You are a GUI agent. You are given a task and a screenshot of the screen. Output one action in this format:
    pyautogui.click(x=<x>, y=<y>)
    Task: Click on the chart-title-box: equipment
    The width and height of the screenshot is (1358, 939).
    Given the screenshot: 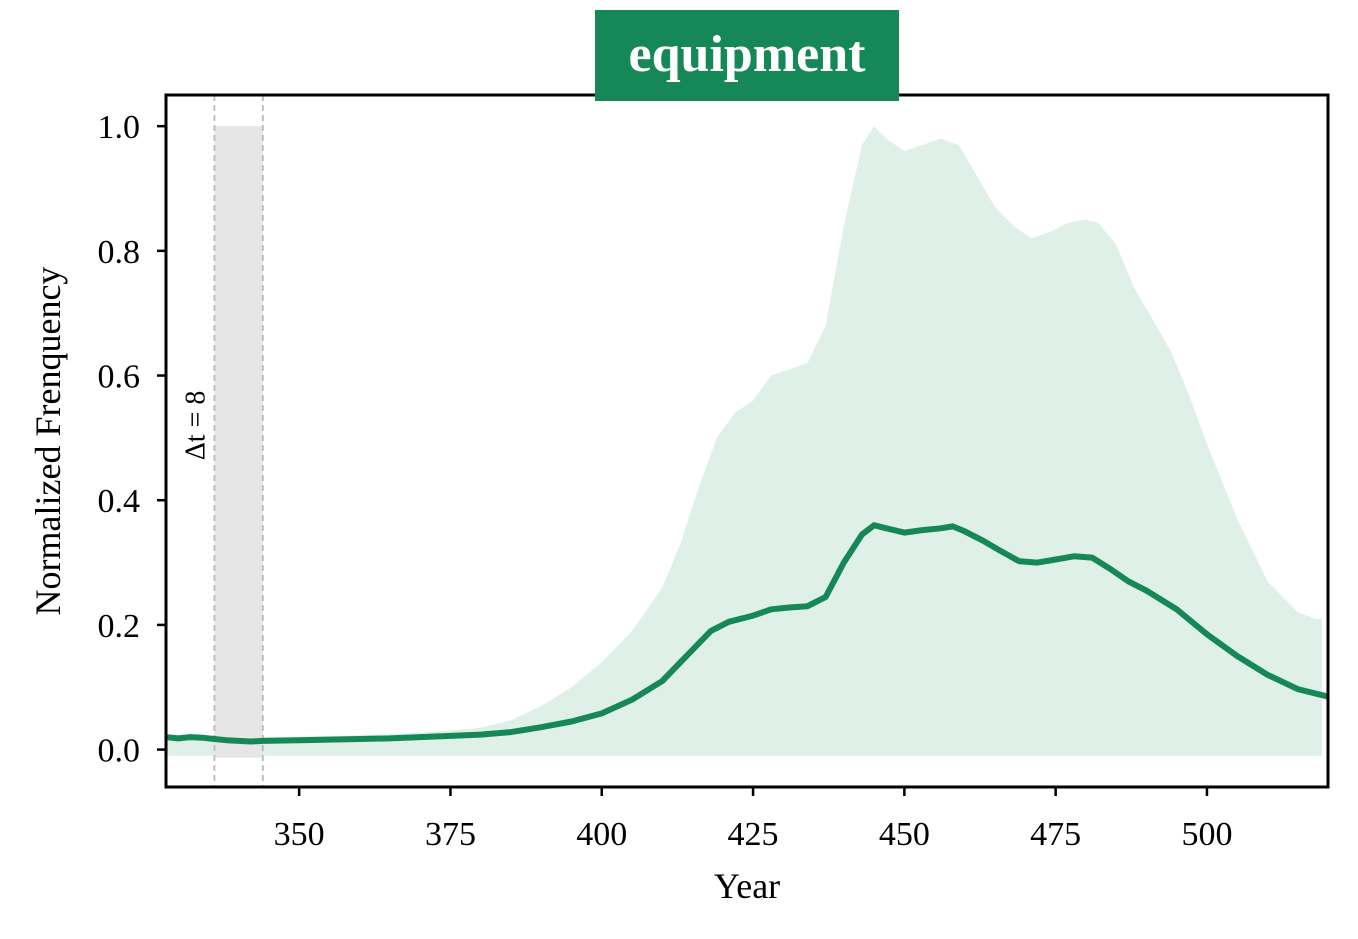 What is the action you would take?
    pyautogui.click(x=747, y=55)
    